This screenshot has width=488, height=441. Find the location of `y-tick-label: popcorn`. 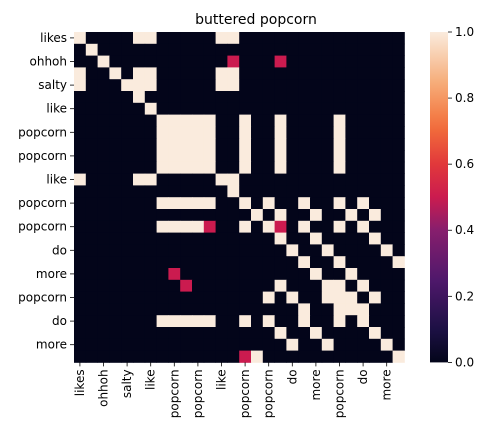

y-tick-label: popcorn is located at coordinates (42, 132).